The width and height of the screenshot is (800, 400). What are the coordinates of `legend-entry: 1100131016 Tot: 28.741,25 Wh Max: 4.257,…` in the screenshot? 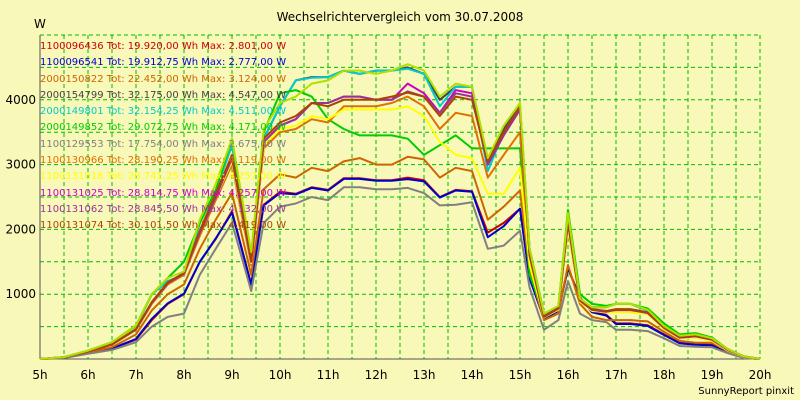 It's located at (163, 177).